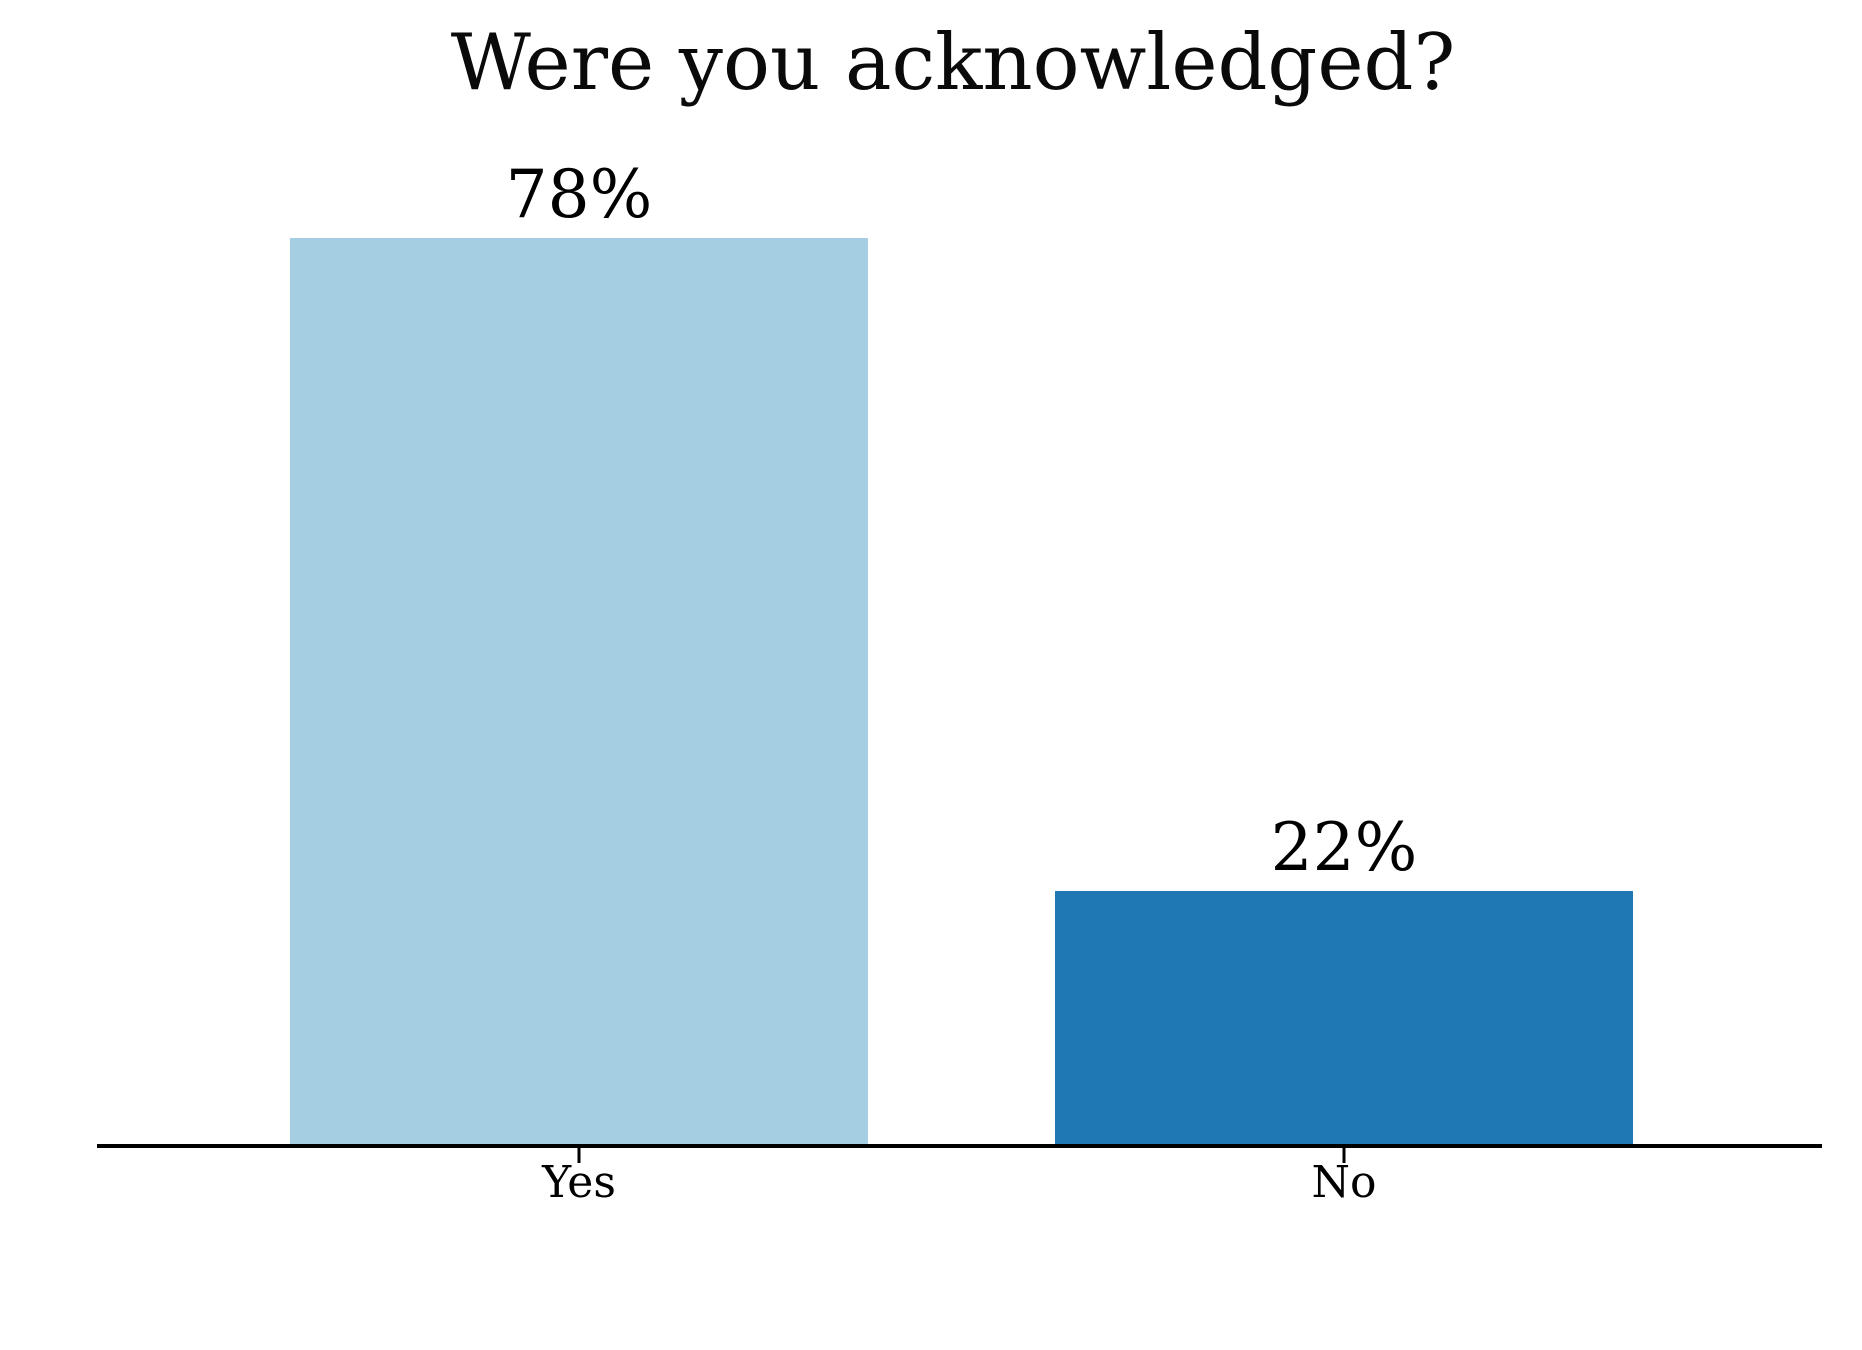  What do you see at coordinates (1344, 1019) in the screenshot?
I see `bar-no` at bounding box center [1344, 1019].